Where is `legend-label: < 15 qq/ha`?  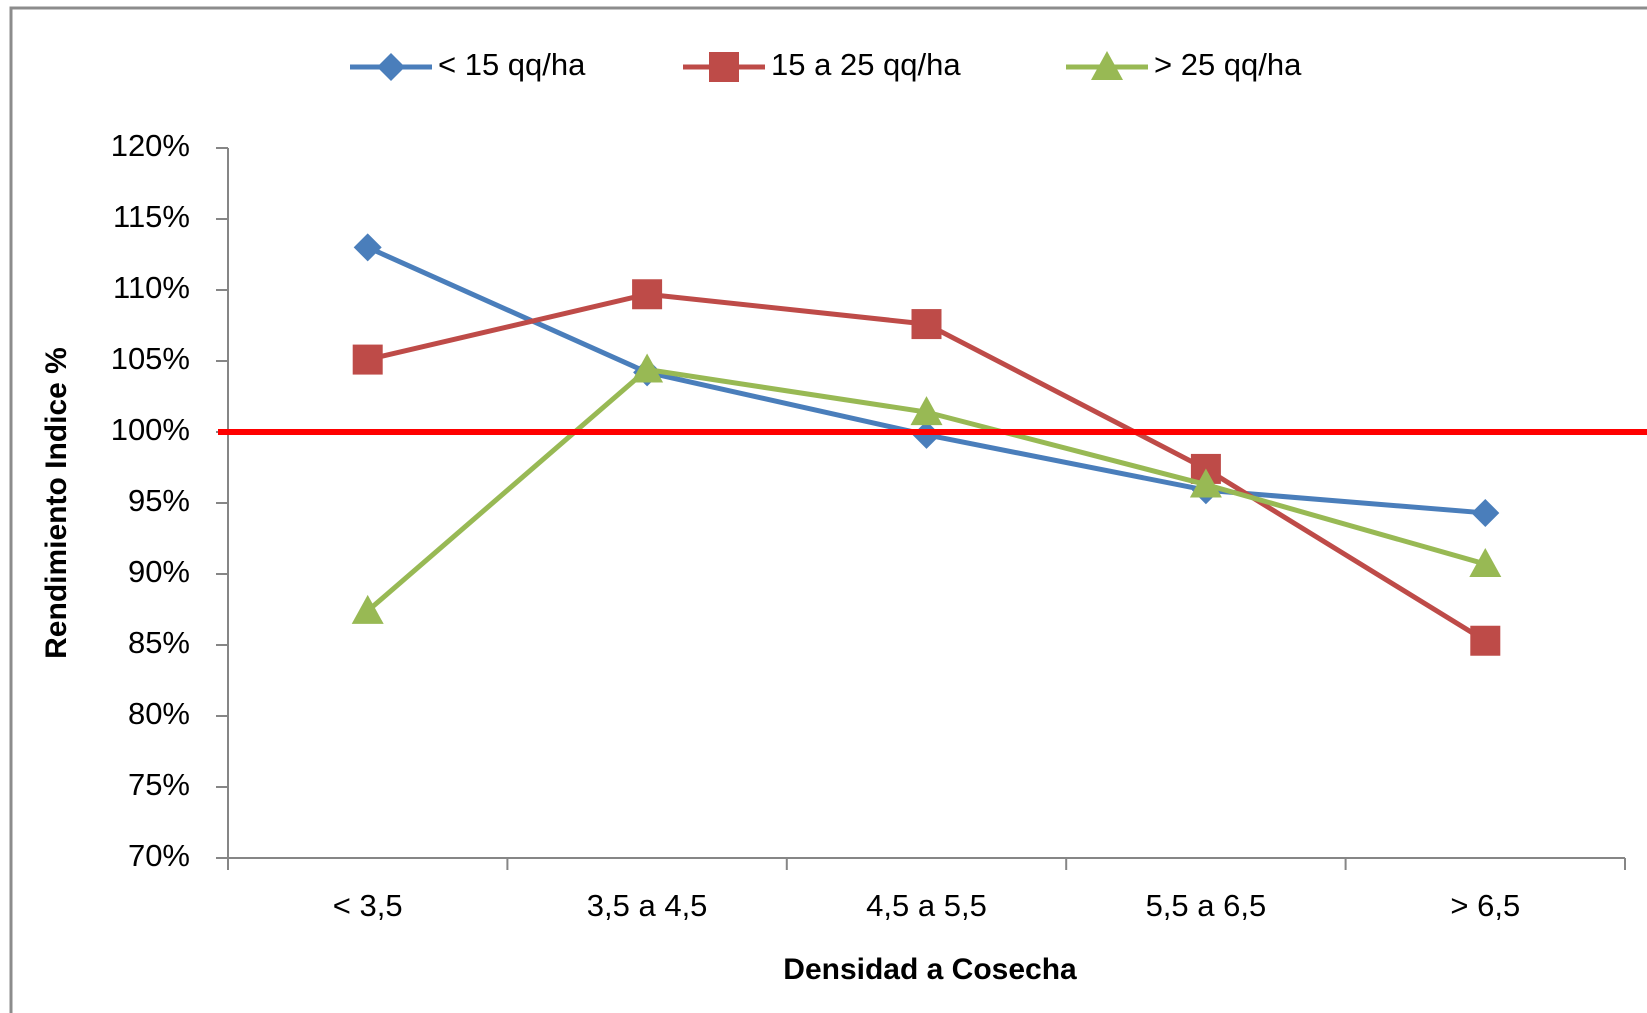 legend-label: < 15 qq/ha is located at coordinates (512, 64).